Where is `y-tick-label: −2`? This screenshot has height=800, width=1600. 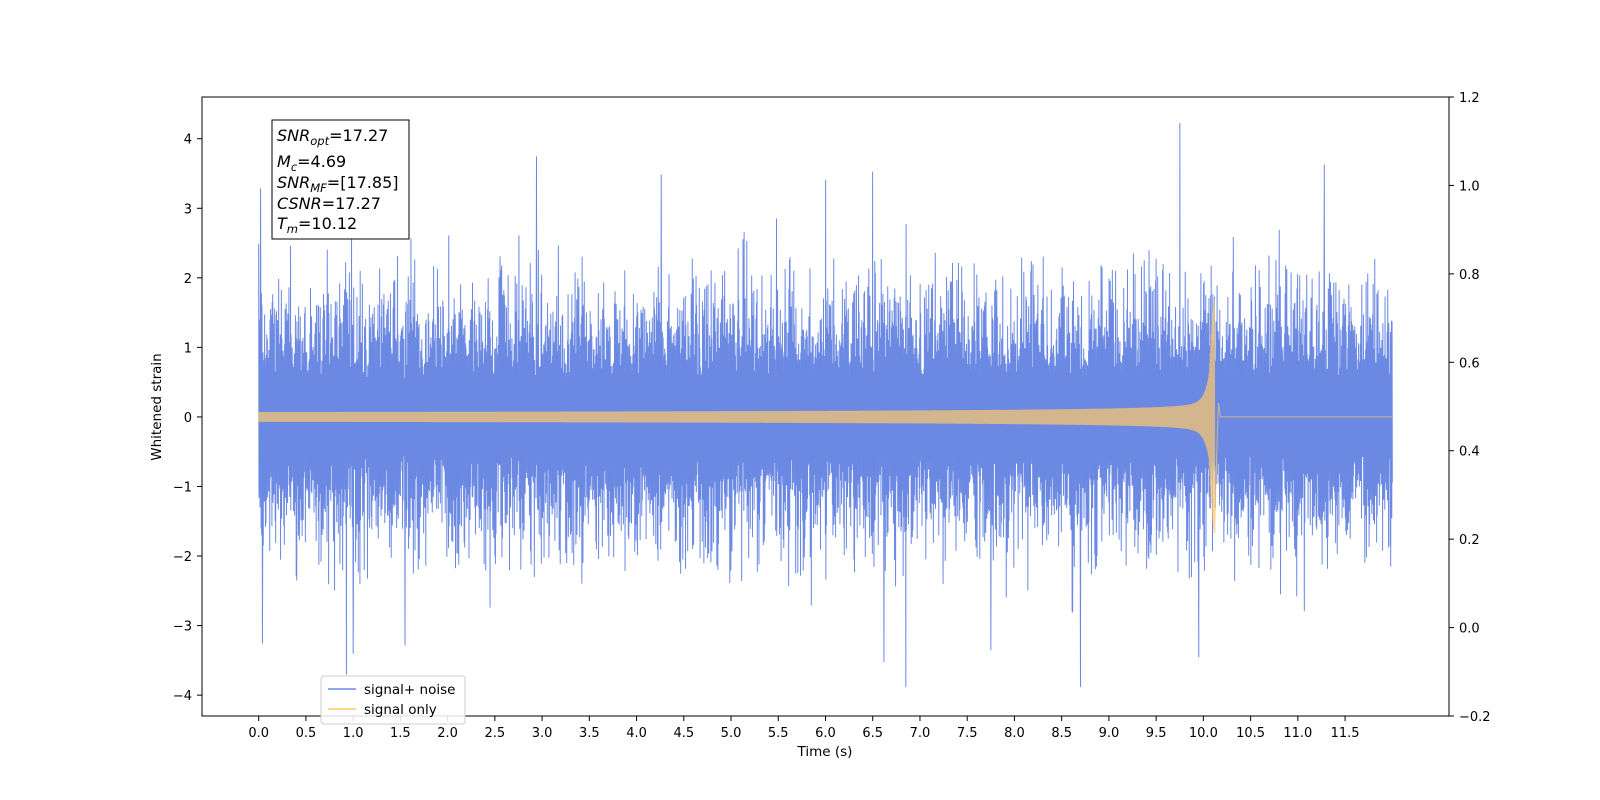 y-tick-label: −2 is located at coordinates (182, 557).